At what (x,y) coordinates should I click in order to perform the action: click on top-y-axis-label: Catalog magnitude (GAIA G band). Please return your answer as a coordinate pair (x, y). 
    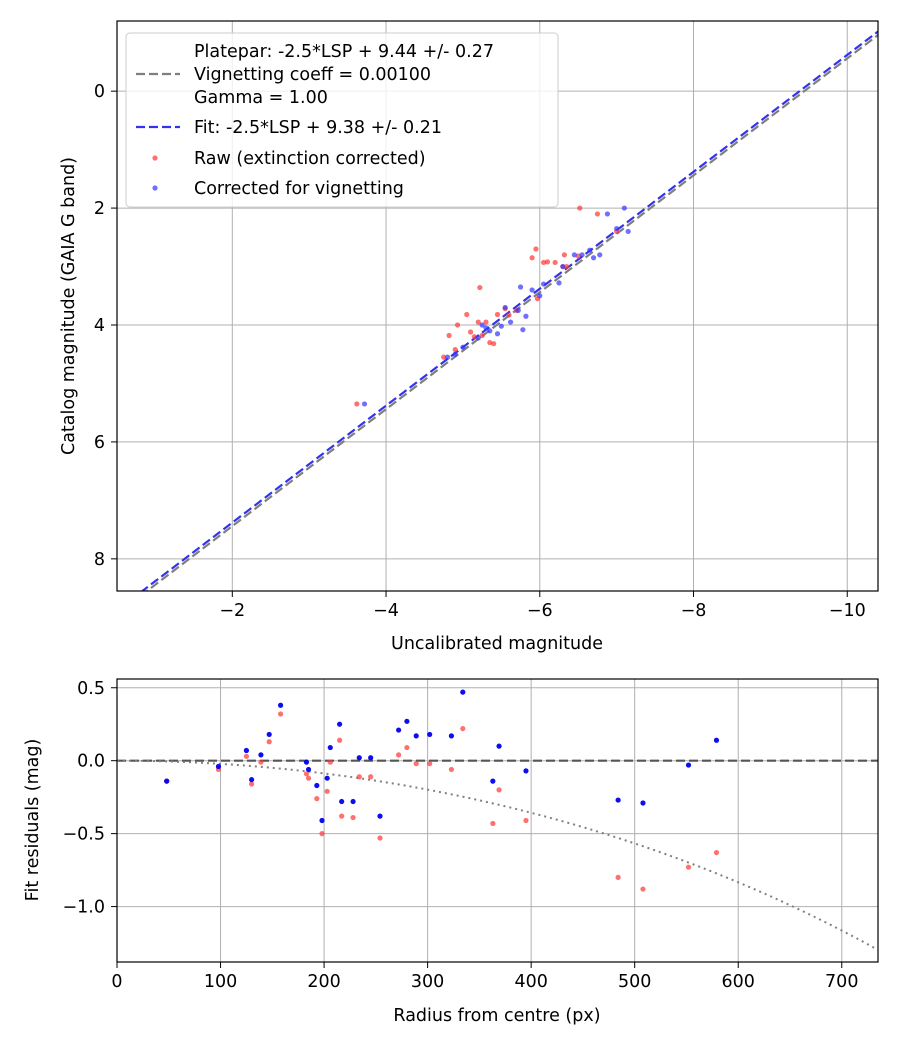
    Looking at the image, I should click on (69, 306).